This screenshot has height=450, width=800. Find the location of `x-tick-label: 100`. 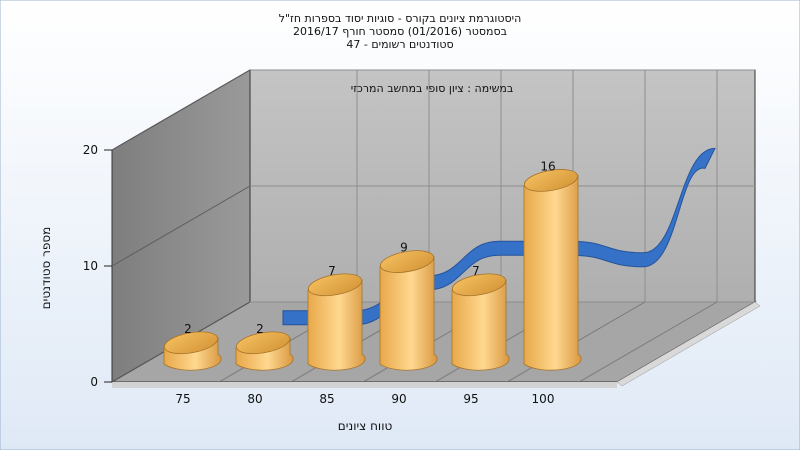

x-tick-label: 100 is located at coordinates (543, 399).